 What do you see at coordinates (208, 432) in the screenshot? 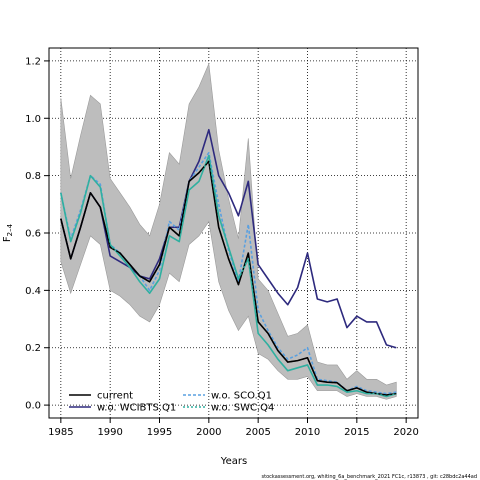
I see `x-tick-label: 2000` at bounding box center [208, 432].